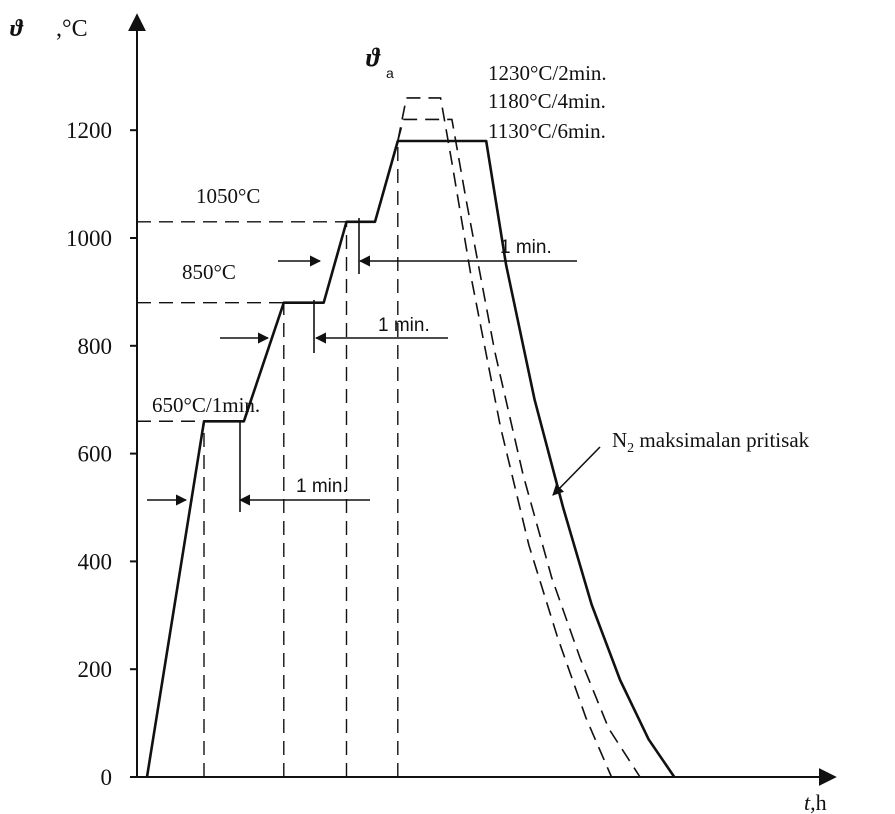  Describe the element at coordinates (322, 486) in the screenshot. I see `label-hold-1: 1 min.` at that location.